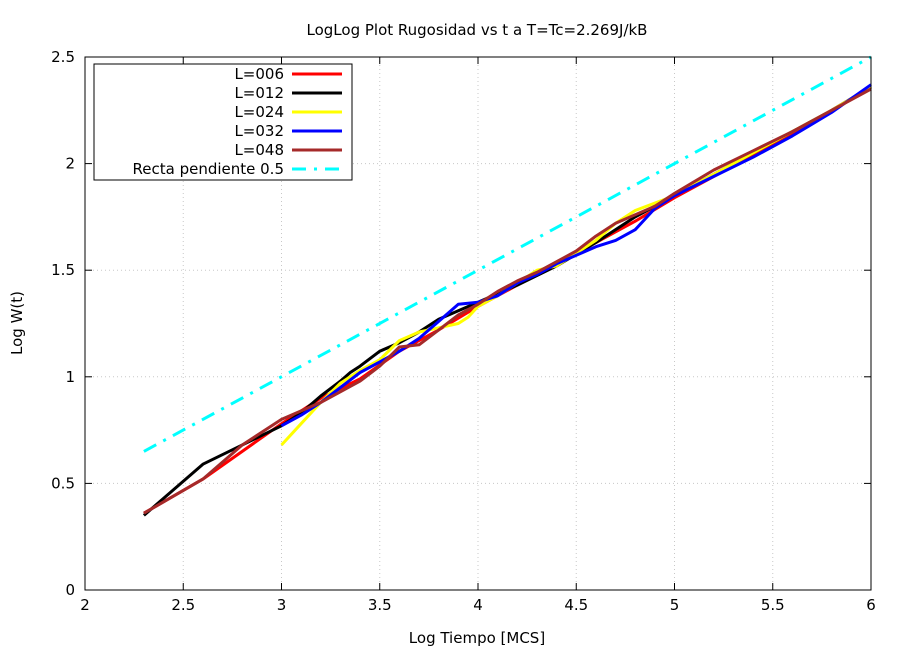 Image resolution: width=900 pixels, height=654 pixels. Describe the element at coordinates (259, 131) in the screenshot. I see `legend-label: L=032` at that location.